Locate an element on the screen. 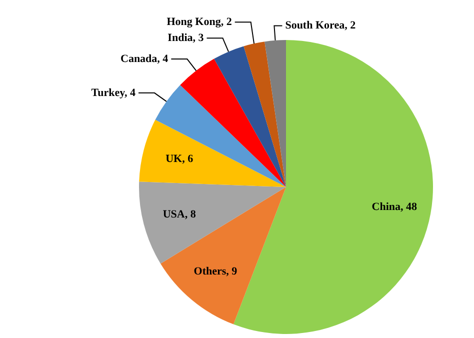 This screenshot has height=338, width=474. slice-label: South Korea, 2 is located at coordinates (320, 26).